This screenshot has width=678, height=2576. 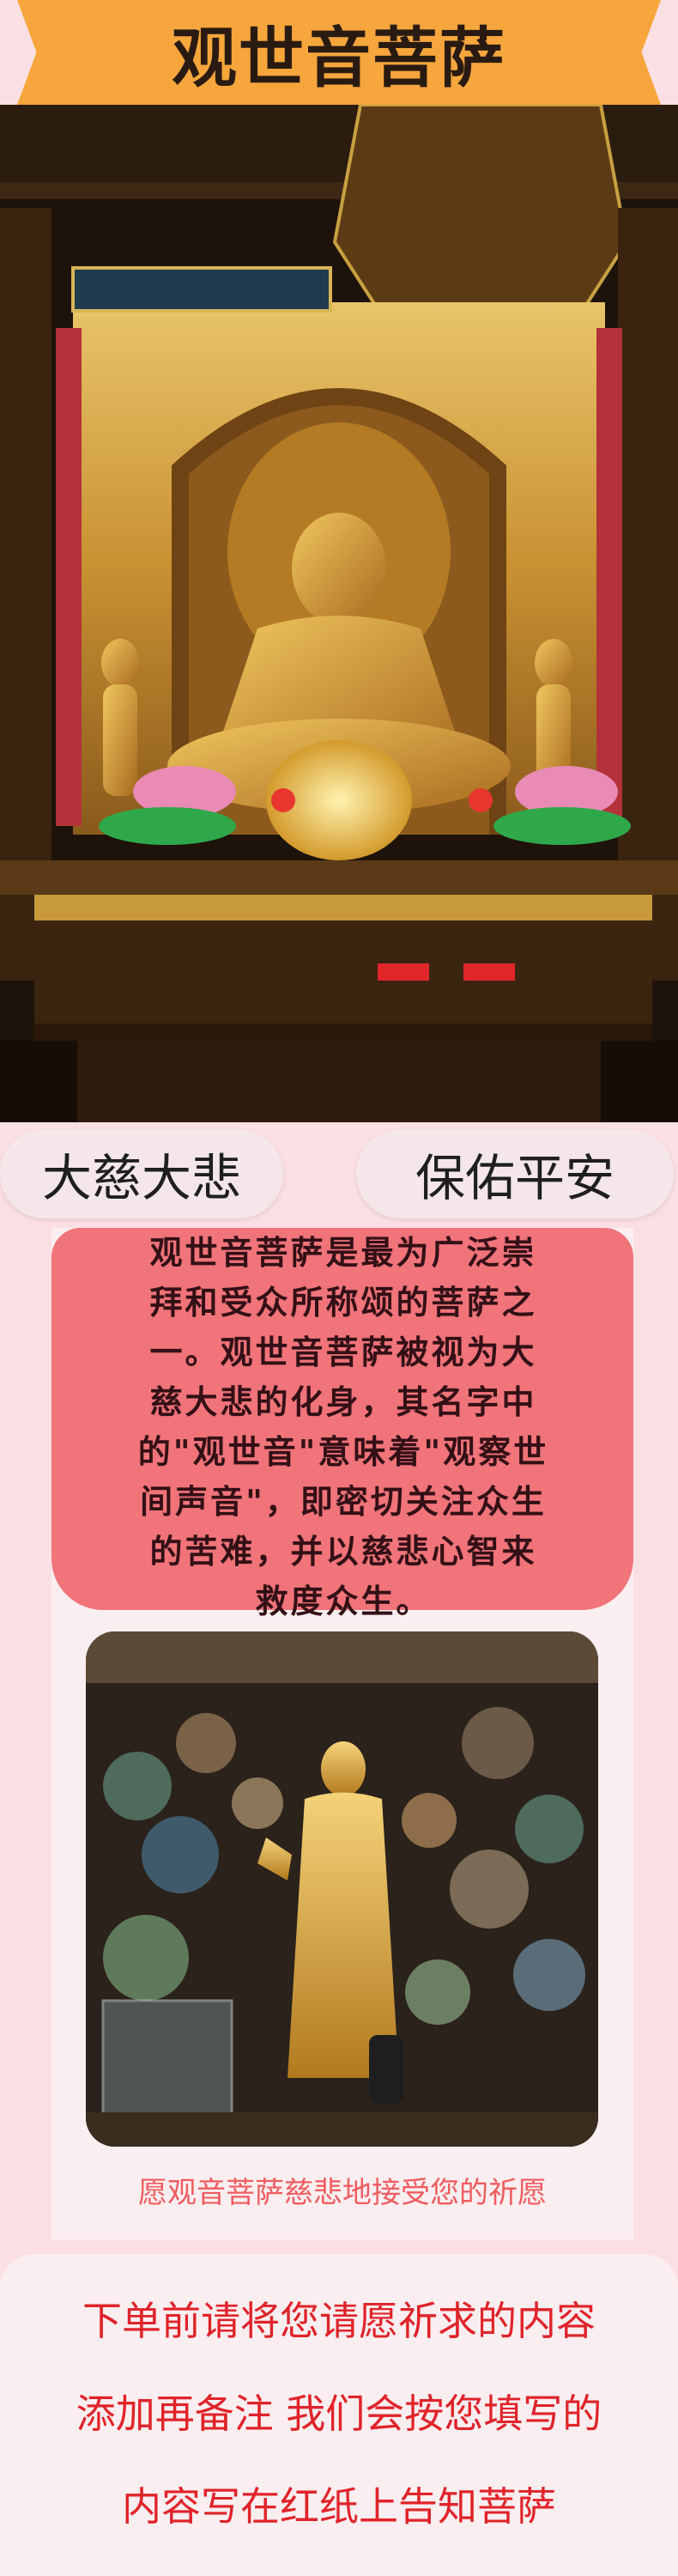 What do you see at coordinates (339, 58) in the screenshot?
I see `page-title: 观世音菩萨` at bounding box center [339, 58].